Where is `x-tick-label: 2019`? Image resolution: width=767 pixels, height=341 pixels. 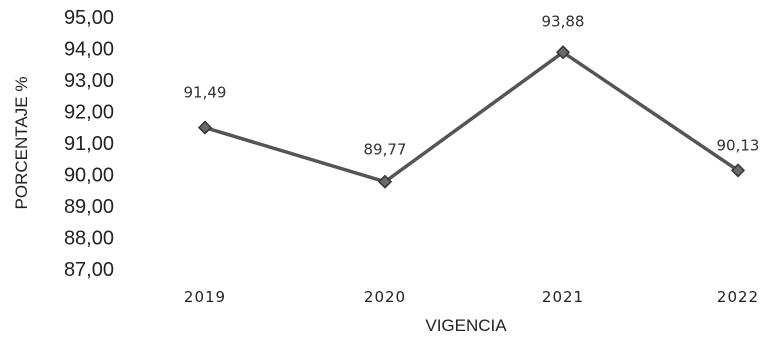 x-tick-label: 2019 is located at coordinates (205, 297).